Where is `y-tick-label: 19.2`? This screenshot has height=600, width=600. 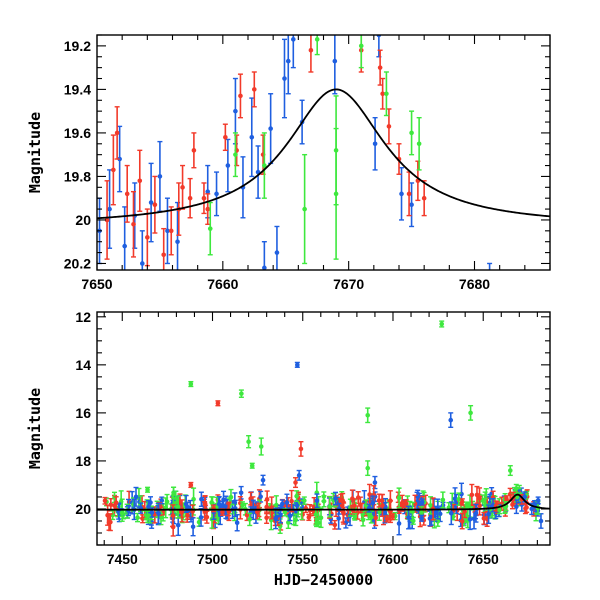 y-tick-label: 19.2 is located at coordinates (77, 46).